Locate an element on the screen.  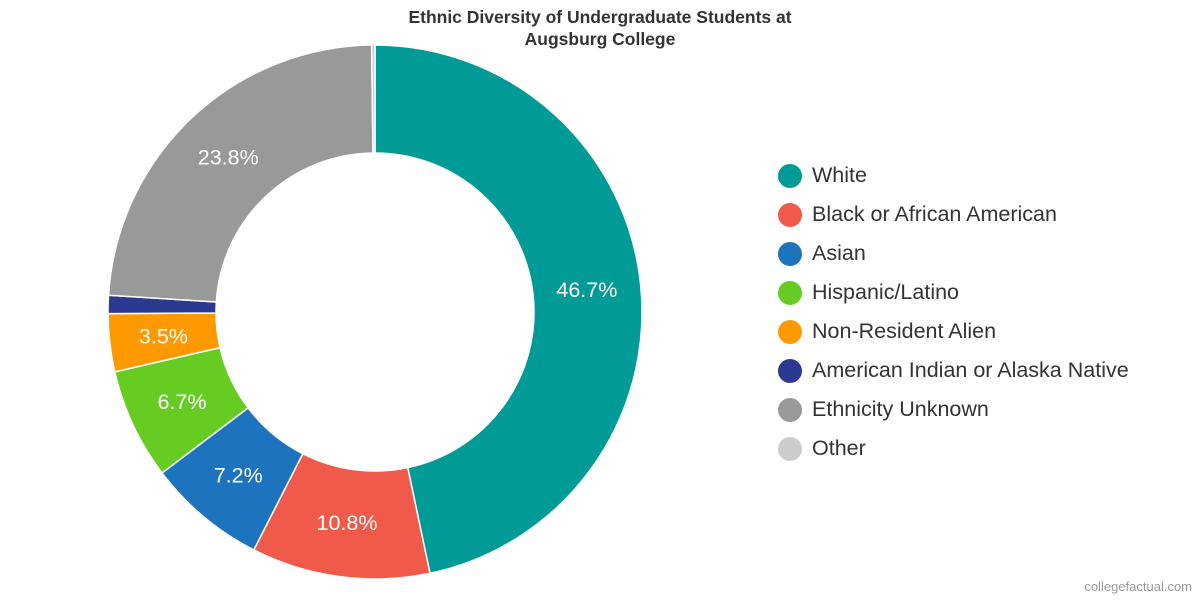
legend-label: Black or African American is located at coordinates (934, 214).